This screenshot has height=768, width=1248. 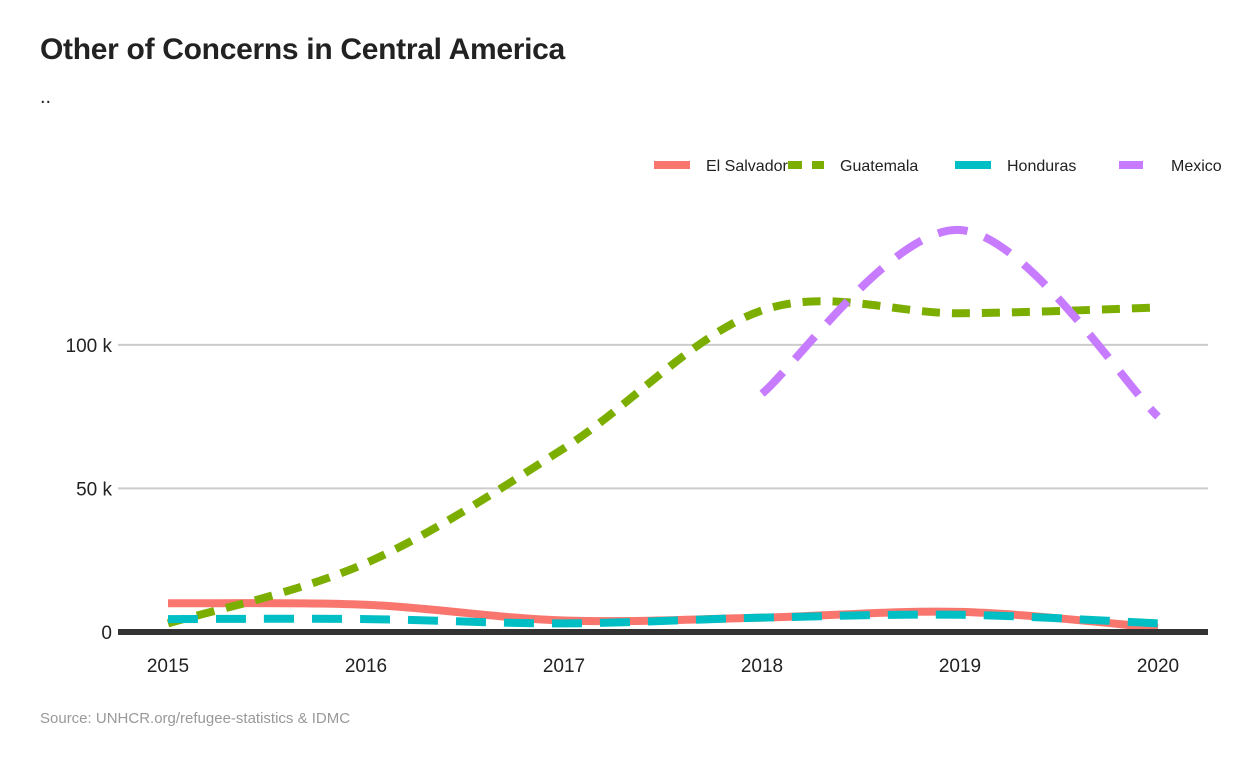 What do you see at coordinates (747, 166) in the screenshot?
I see `legend-label-el-salvador: El Salvador` at bounding box center [747, 166].